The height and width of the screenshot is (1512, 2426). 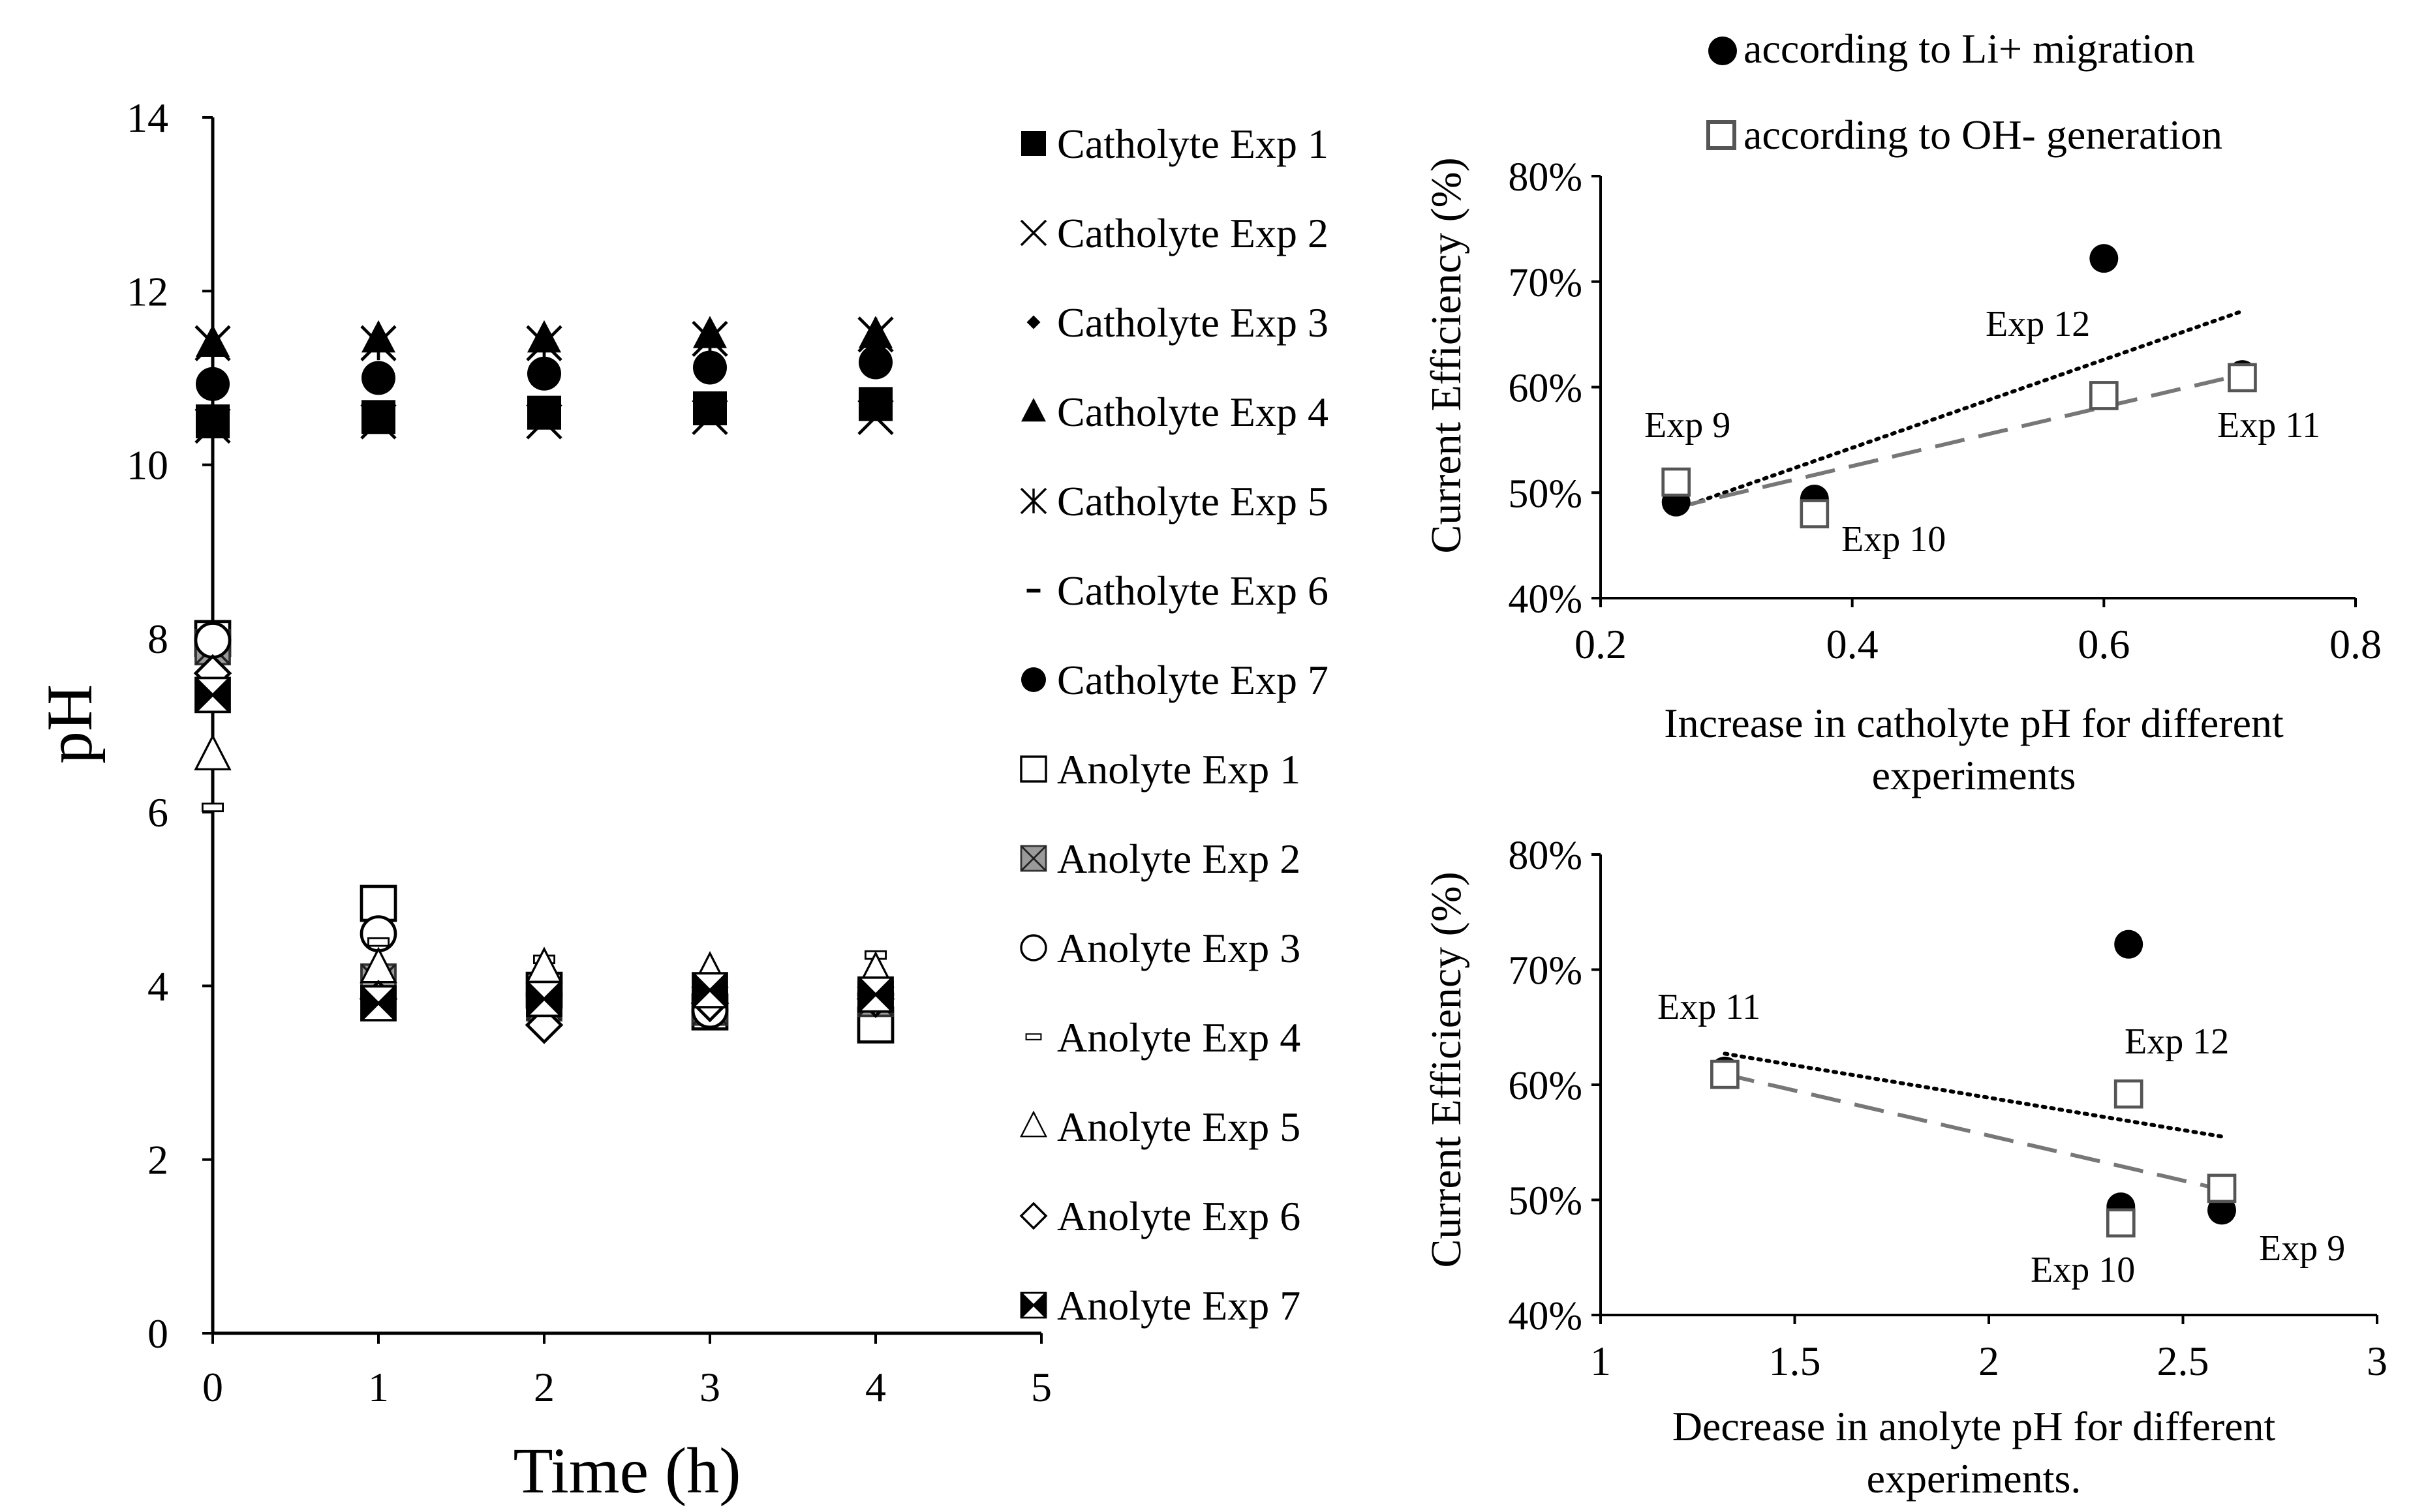 What do you see at coordinates (2183, 1361) in the screenshot?
I see `br-x-tick-label: 2.5` at bounding box center [2183, 1361].